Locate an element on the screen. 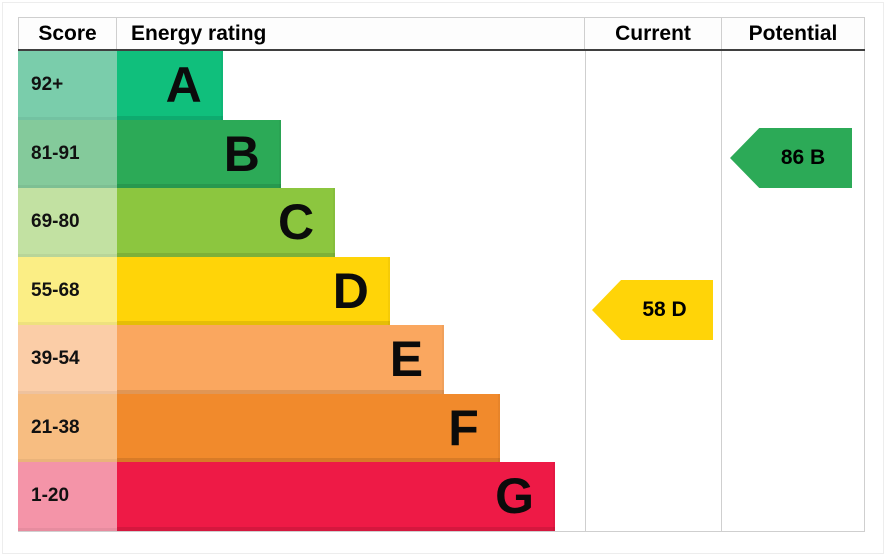 The image size is (886, 556). potential-rating-arrow: 86 B is located at coordinates (791, 158).